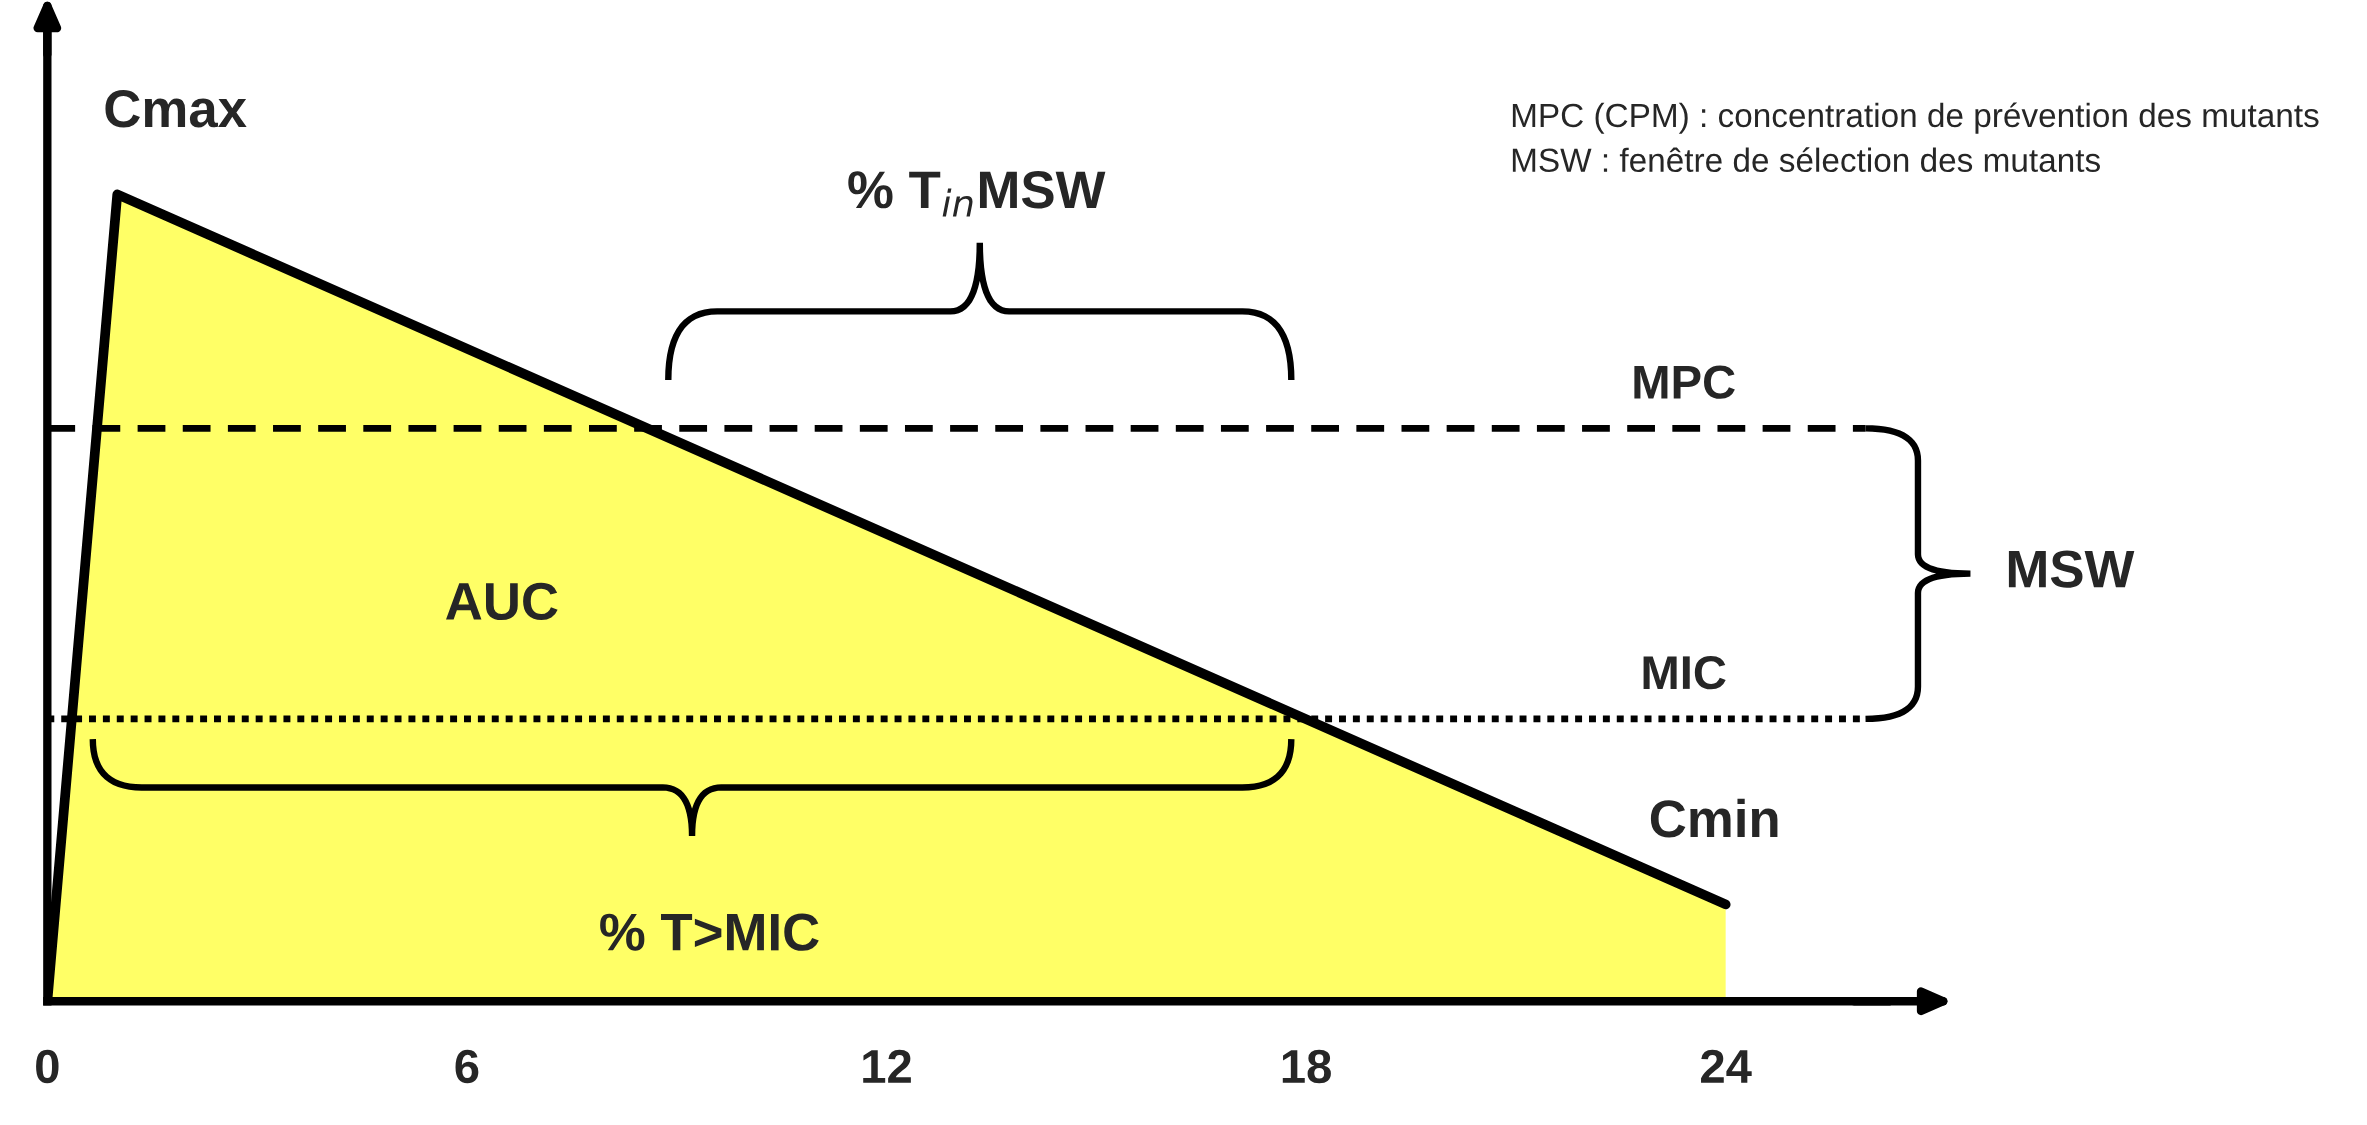 The width and height of the screenshot is (2367, 1125). Describe the element at coordinates (467, 1066) in the screenshot. I see `x-tick-label: 6` at that location.